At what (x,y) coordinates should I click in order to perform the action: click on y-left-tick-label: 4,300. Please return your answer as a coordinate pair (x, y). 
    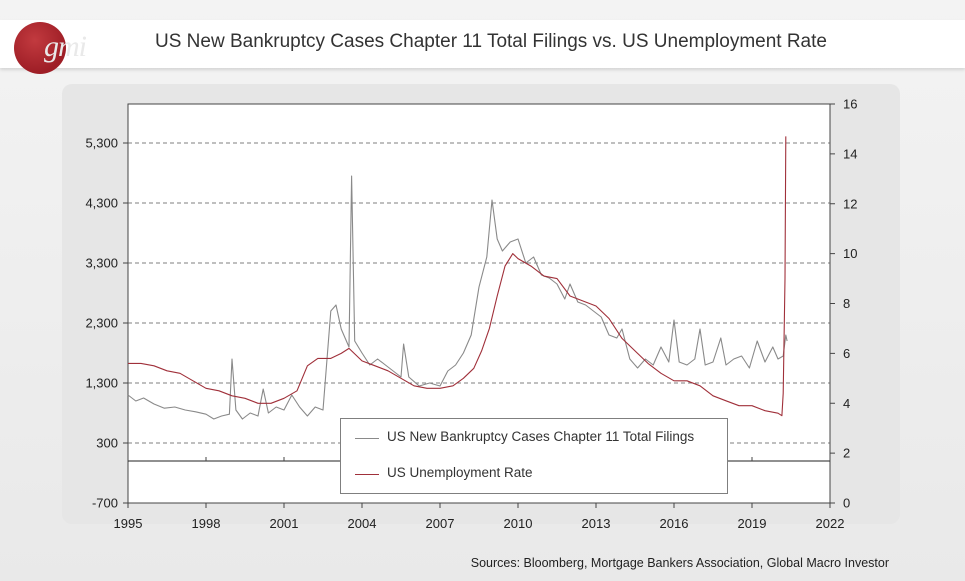
    Looking at the image, I should click on (101, 203).